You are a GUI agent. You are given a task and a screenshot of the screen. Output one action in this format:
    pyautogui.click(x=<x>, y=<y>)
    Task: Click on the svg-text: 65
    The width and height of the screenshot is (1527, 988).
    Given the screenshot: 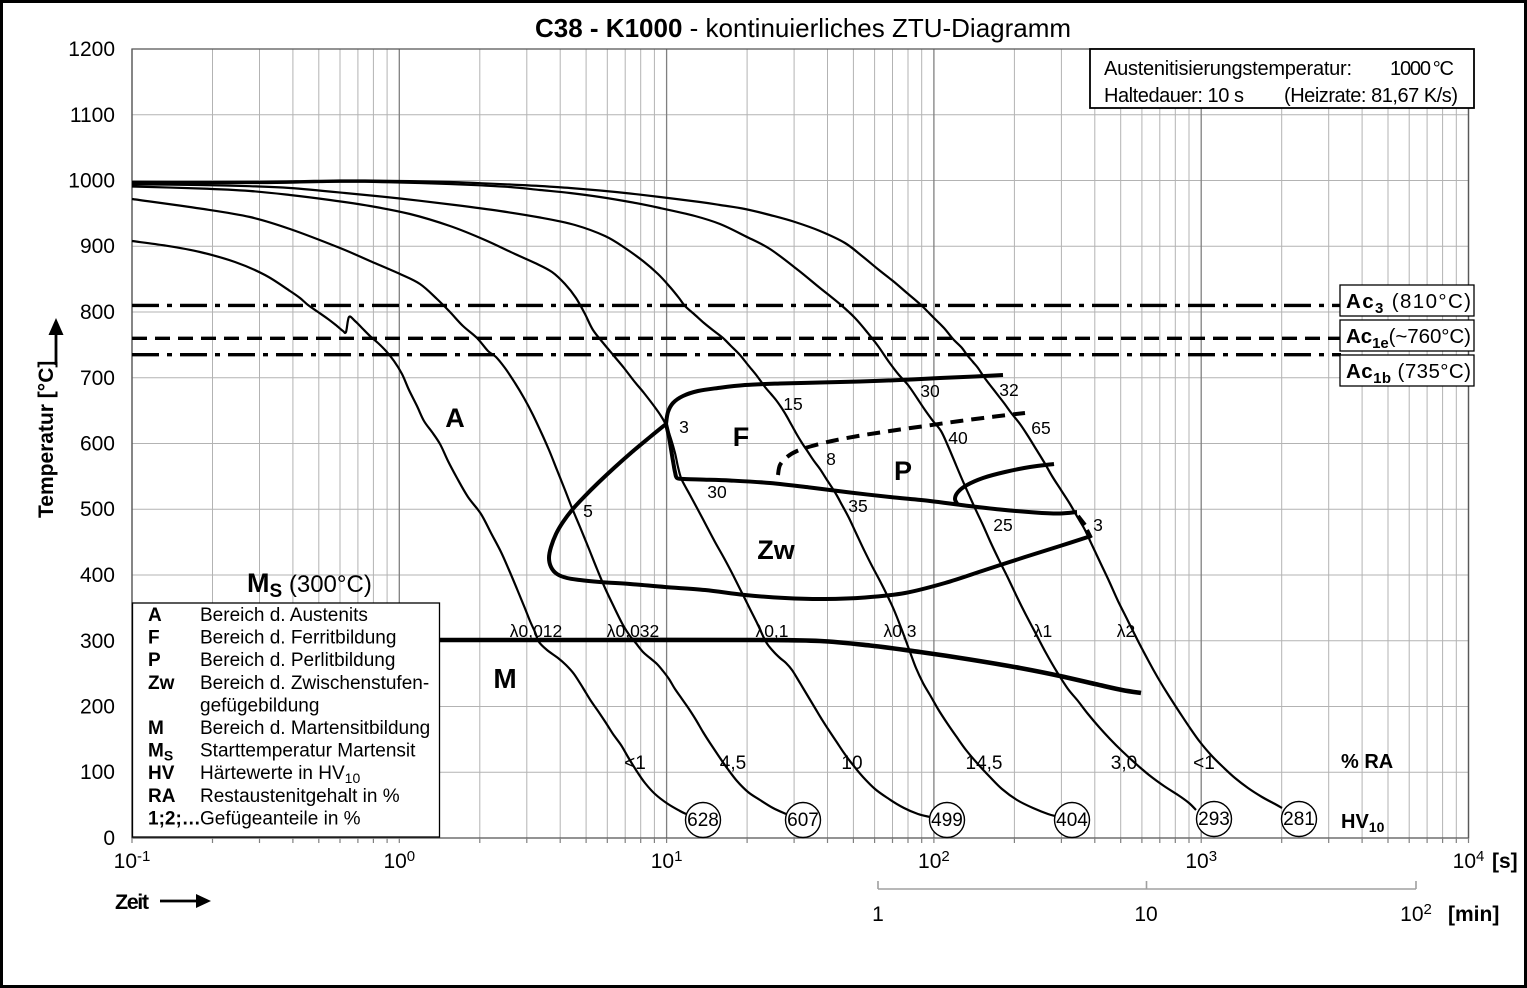 What is the action you would take?
    pyautogui.click(x=1040, y=428)
    